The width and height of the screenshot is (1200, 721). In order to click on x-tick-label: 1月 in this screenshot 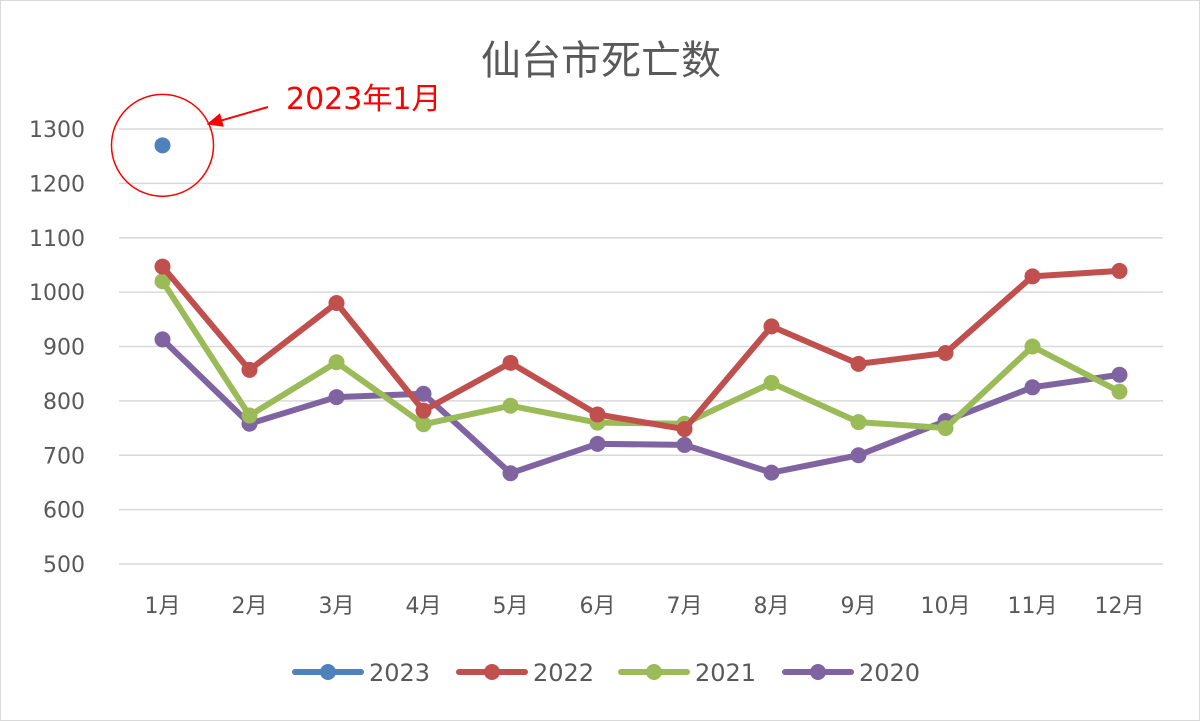, I will do `click(163, 606)`.